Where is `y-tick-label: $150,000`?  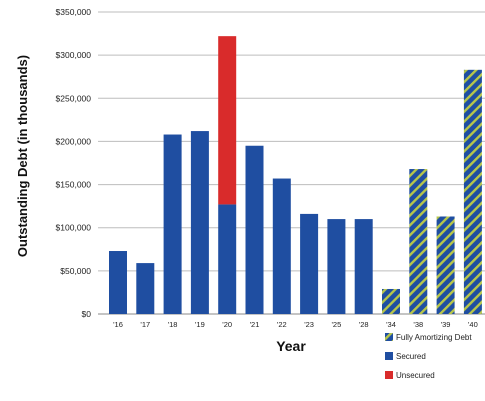 y-tick-label: $150,000 is located at coordinates (74, 185).